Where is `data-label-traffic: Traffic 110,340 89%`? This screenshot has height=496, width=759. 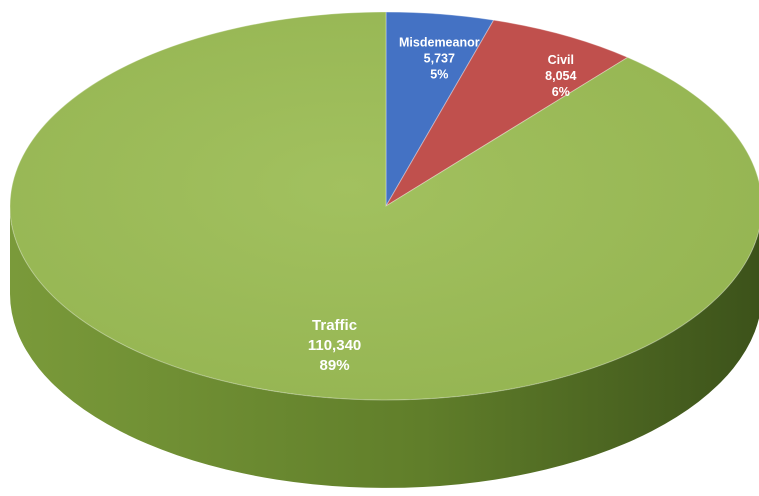 data-label-traffic: Traffic 110,340 89% is located at coordinates (334, 345).